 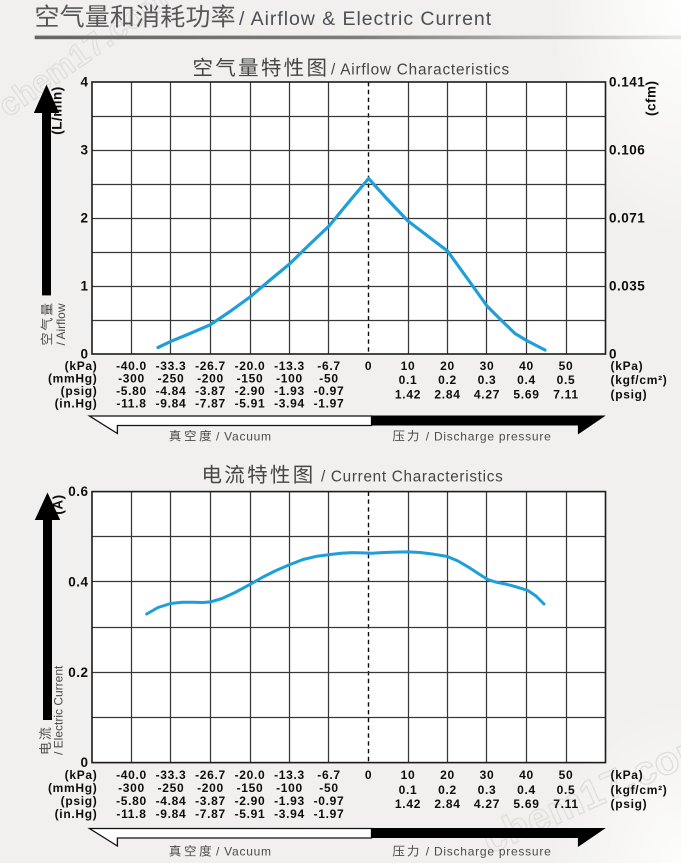 What do you see at coordinates (420, 70) in the screenshot?
I see `svg-text: / Airflow Characteristics` at bounding box center [420, 70].